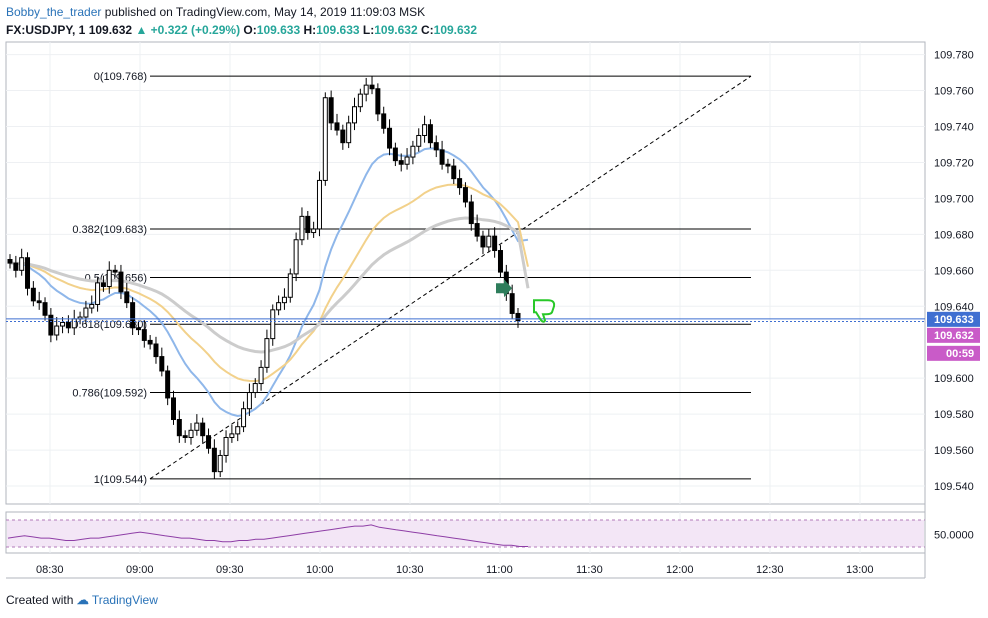 The image size is (988, 618). Describe the element at coordinates (368, 30) in the screenshot. I see `low-label: L:` at that location.